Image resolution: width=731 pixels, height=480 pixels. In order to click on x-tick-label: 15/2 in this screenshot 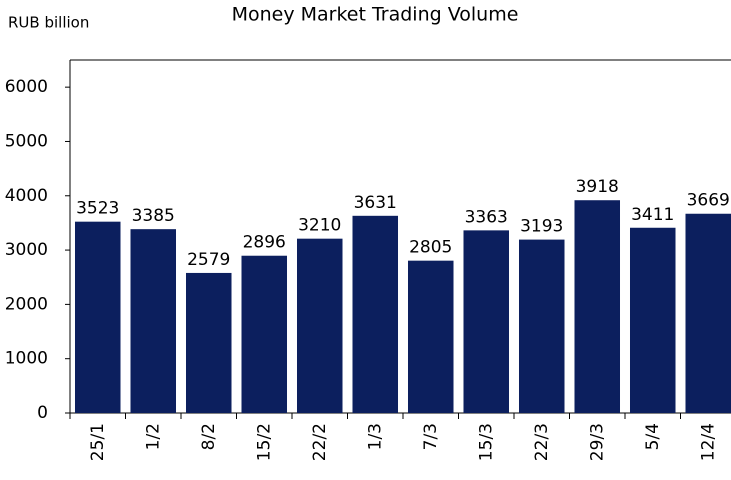, I will do `click(264, 442)`.